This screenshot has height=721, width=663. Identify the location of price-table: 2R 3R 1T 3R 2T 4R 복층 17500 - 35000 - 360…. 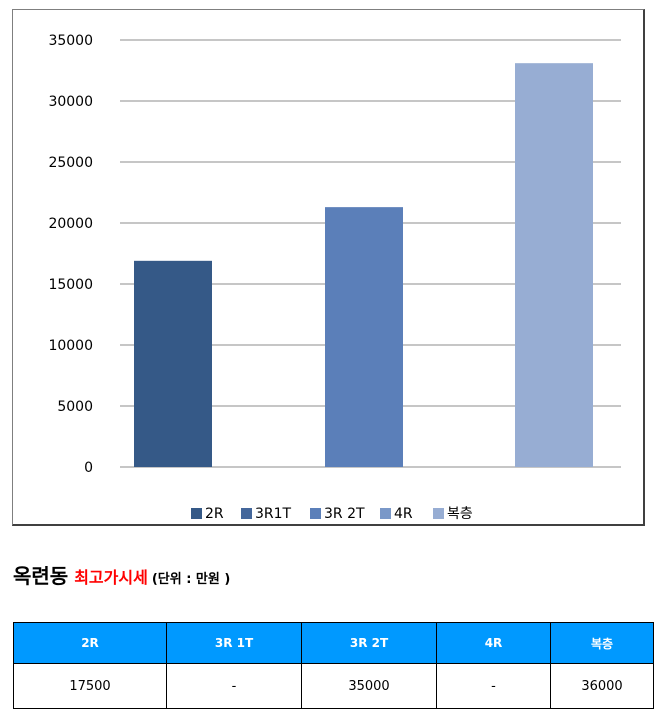
(333, 665).